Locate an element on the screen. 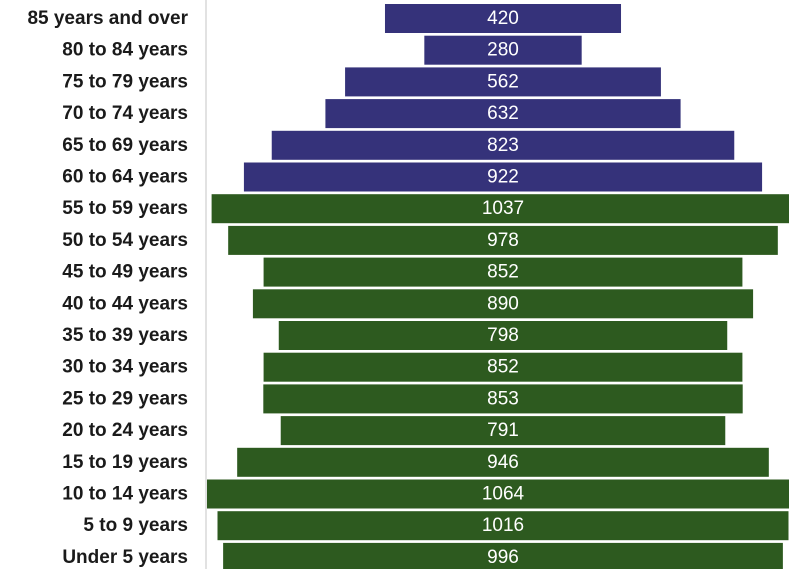 Image resolution: width=789 pixels, height=569 pixels. data-label: 922 is located at coordinates (503, 177).